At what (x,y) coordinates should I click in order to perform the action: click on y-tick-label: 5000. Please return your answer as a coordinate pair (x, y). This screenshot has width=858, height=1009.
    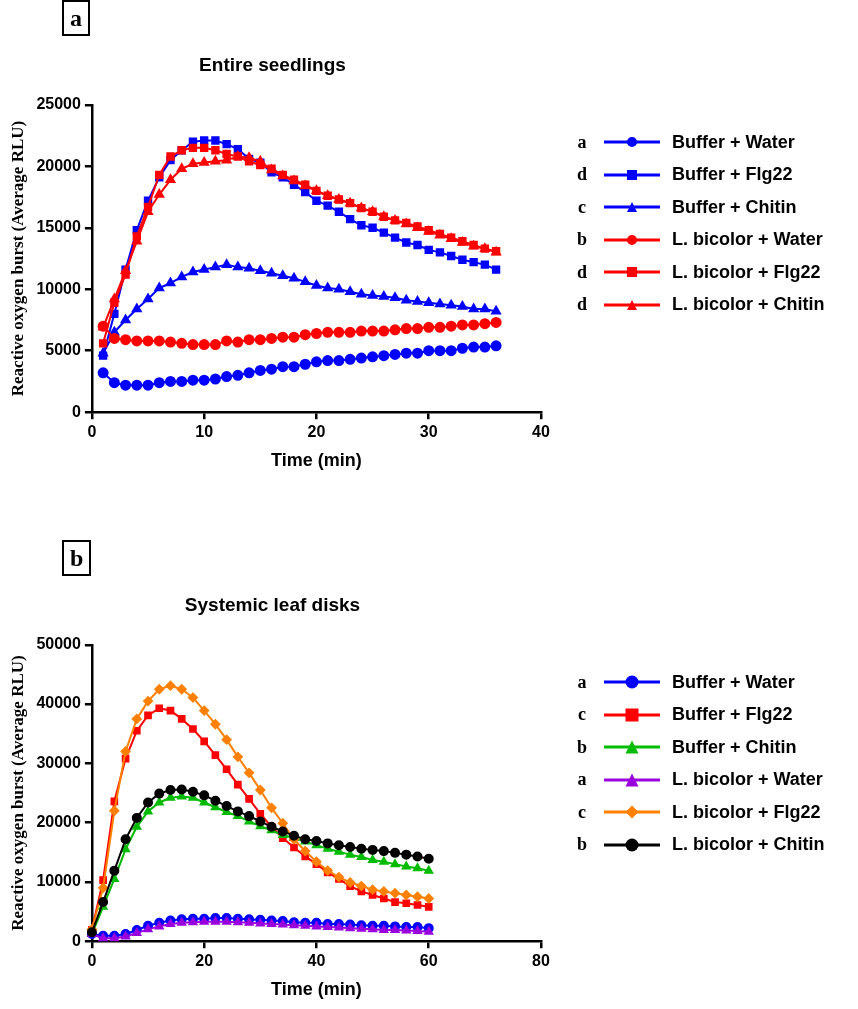
    Looking at the image, I should click on (63, 350).